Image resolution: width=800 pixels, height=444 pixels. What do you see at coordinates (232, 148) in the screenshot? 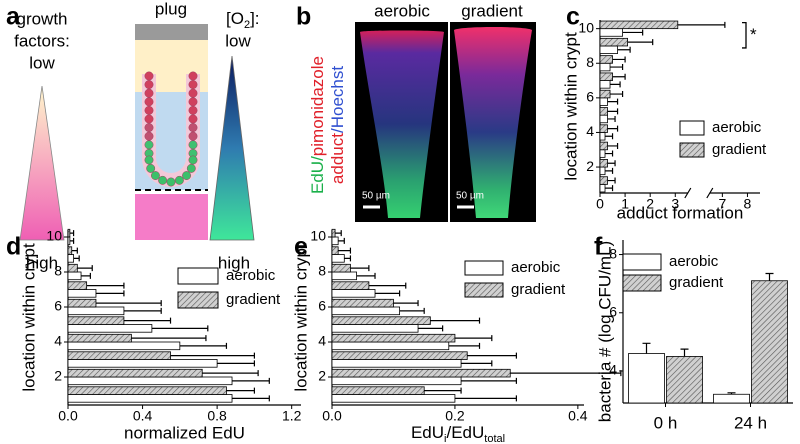
I see `gradient-triangle` at bounding box center [232, 148].